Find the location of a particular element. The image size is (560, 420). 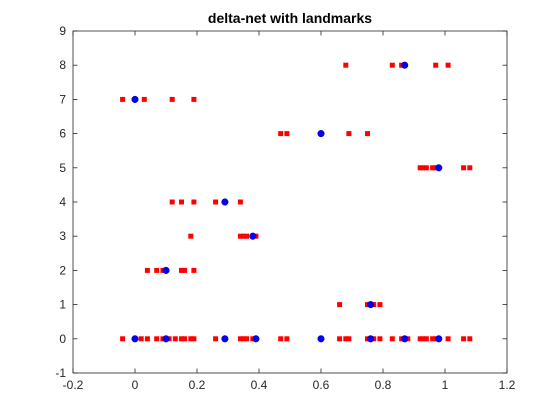

y-tick-label: 4 is located at coordinates (62, 202).